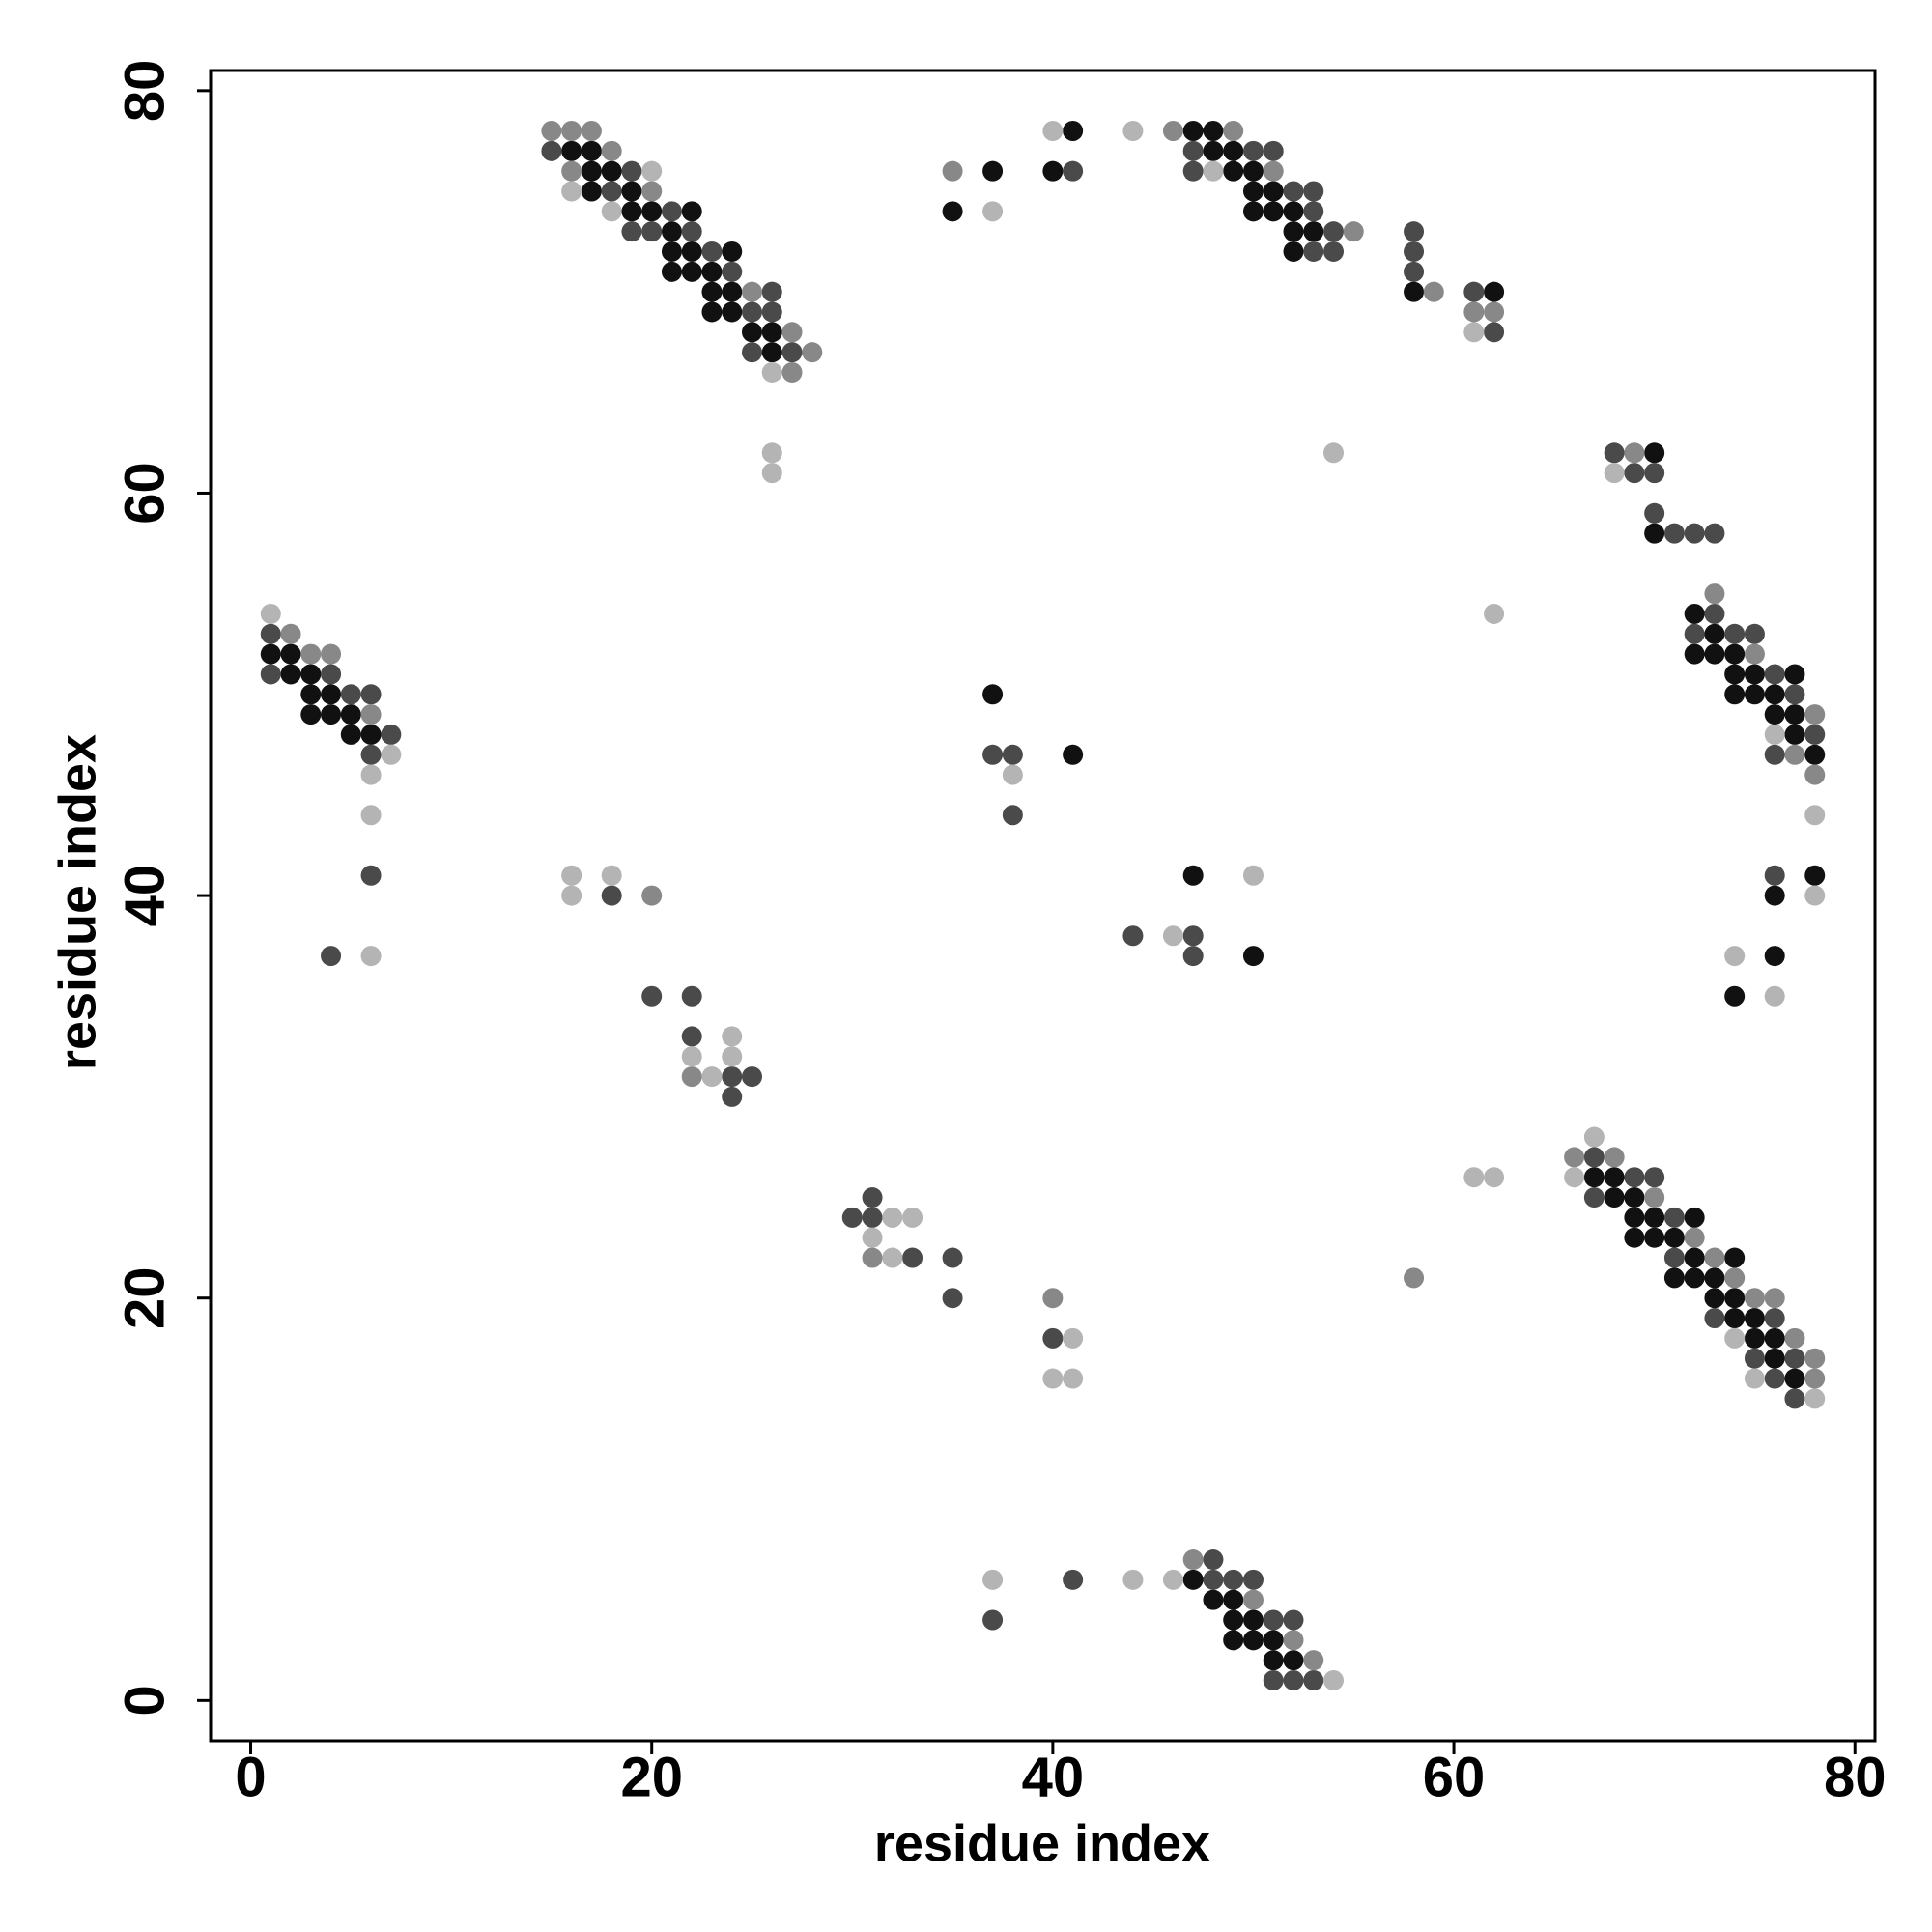 The height and width of the screenshot is (1932, 1932). Describe the element at coordinates (144, 1700) in the screenshot. I see `y-tick-label: 0` at that location.